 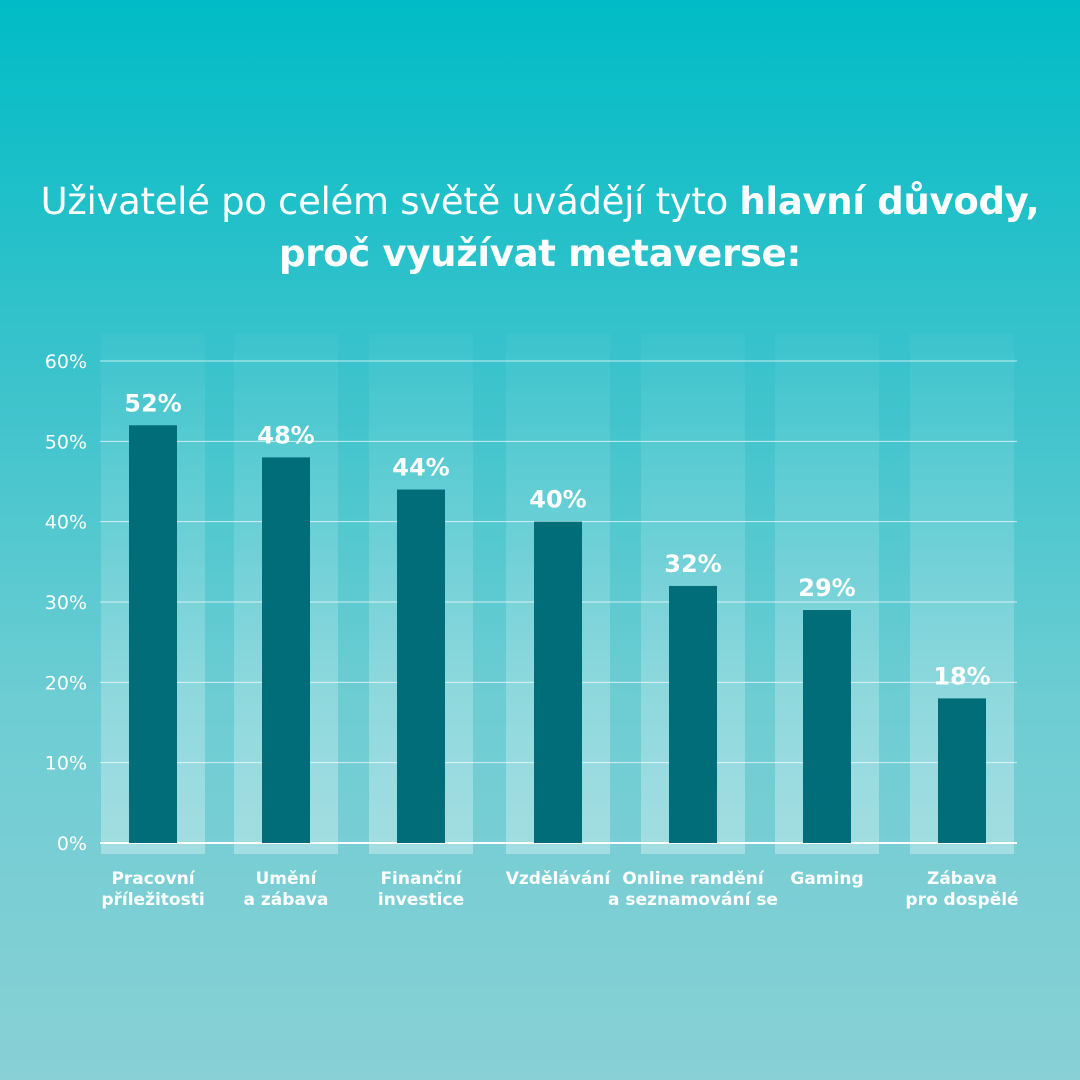 What do you see at coordinates (66, 442) in the screenshot?
I see `y-tick-label: 50%` at bounding box center [66, 442].